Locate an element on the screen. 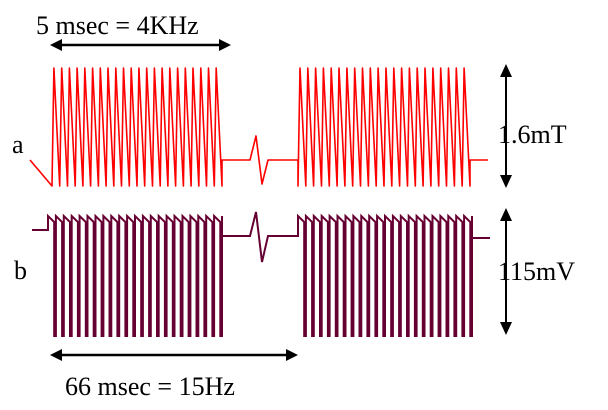 Image resolution: width=608 pixels, height=410 pixels. trace-a-label: a is located at coordinates (18, 144).